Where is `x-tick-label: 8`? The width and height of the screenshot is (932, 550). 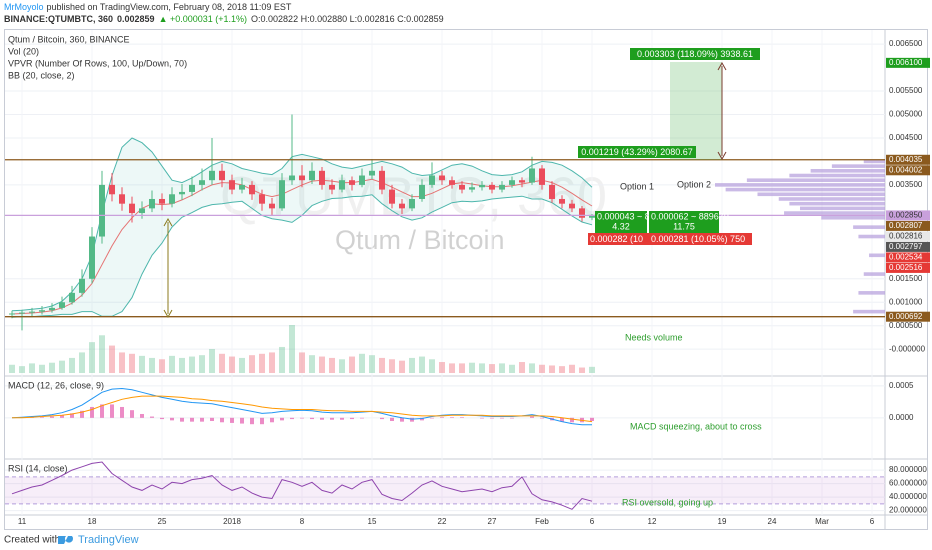 x-tick-label: 8 is located at coordinates (302, 521).